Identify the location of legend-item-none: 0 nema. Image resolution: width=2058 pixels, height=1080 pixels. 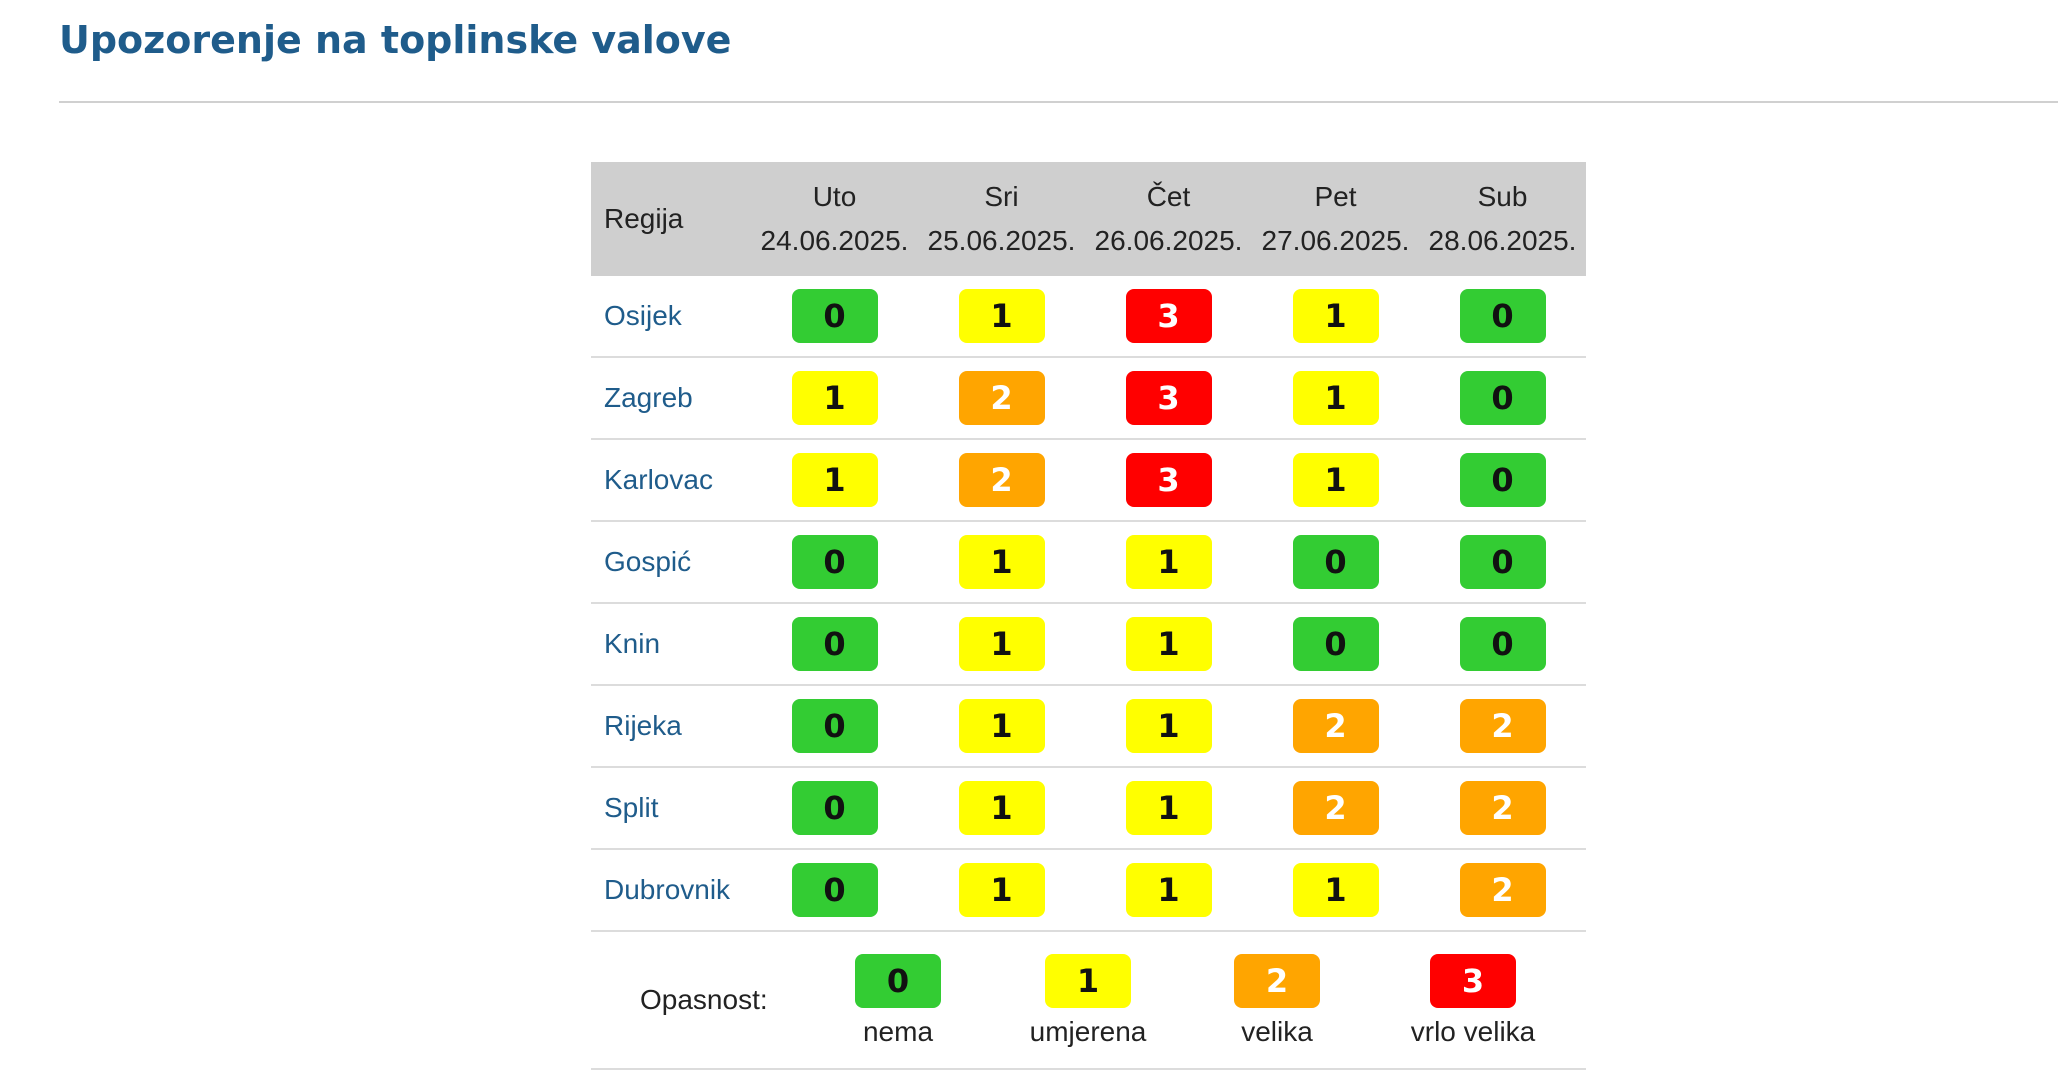
(898, 1001).